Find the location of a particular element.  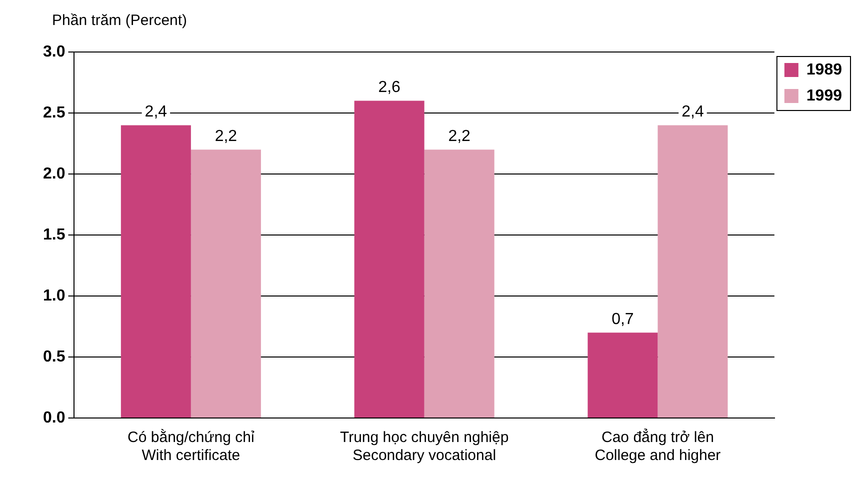

data-label: 2,6 is located at coordinates (389, 87).